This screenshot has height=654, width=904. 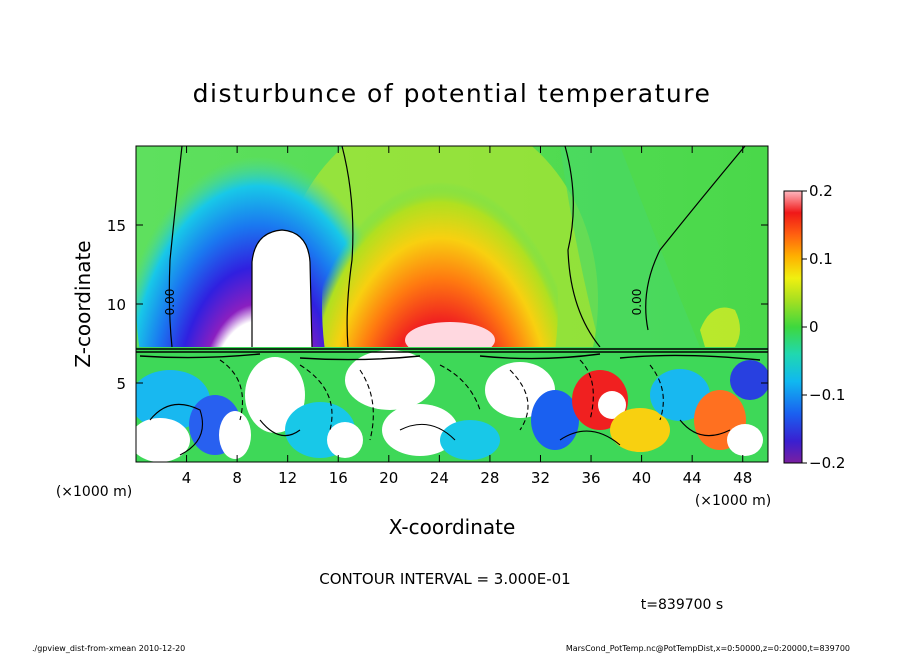 What do you see at coordinates (121, 384) in the screenshot?
I see `y-tick-label: 5` at bounding box center [121, 384].